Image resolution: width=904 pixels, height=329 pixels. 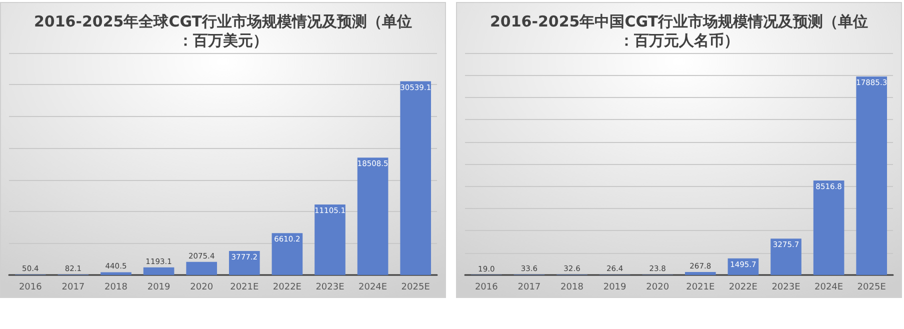 What do you see at coordinates (679, 31) in the screenshot?
I see `chart-title: 2016-2025年中国CGT行业市场规模情况及预测（单位：百万元人名币）` at bounding box center [679, 31].